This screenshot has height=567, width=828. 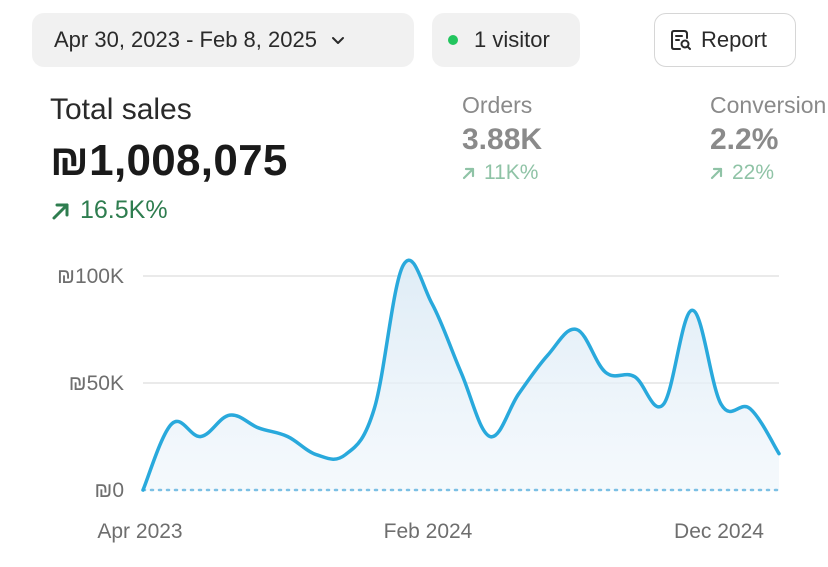 What do you see at coordinates (96, 383) in the screenshot?
I see `y-tick-label: ₪50K` at bounding box center [96, 383].